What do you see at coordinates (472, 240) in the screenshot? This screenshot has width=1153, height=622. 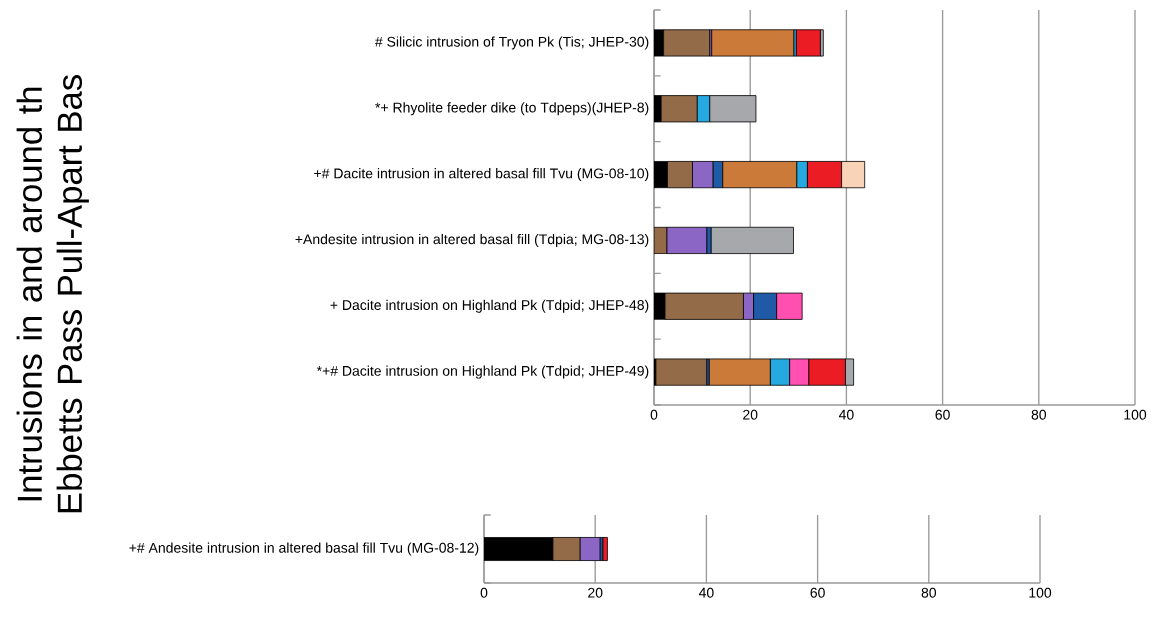 I see `y-tick-label: +Andesite intrusion in altered basal fill (Tdpia; MG-08-13)` at bounding box center [472, 240].